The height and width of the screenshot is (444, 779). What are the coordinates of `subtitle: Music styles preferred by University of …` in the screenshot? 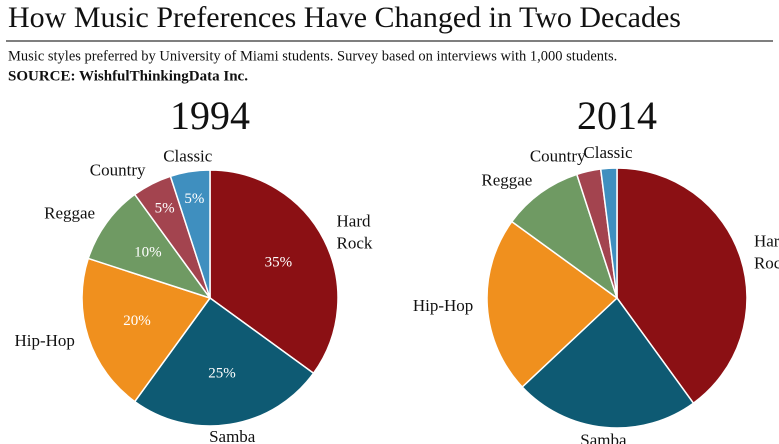 It's located at (312, 56).